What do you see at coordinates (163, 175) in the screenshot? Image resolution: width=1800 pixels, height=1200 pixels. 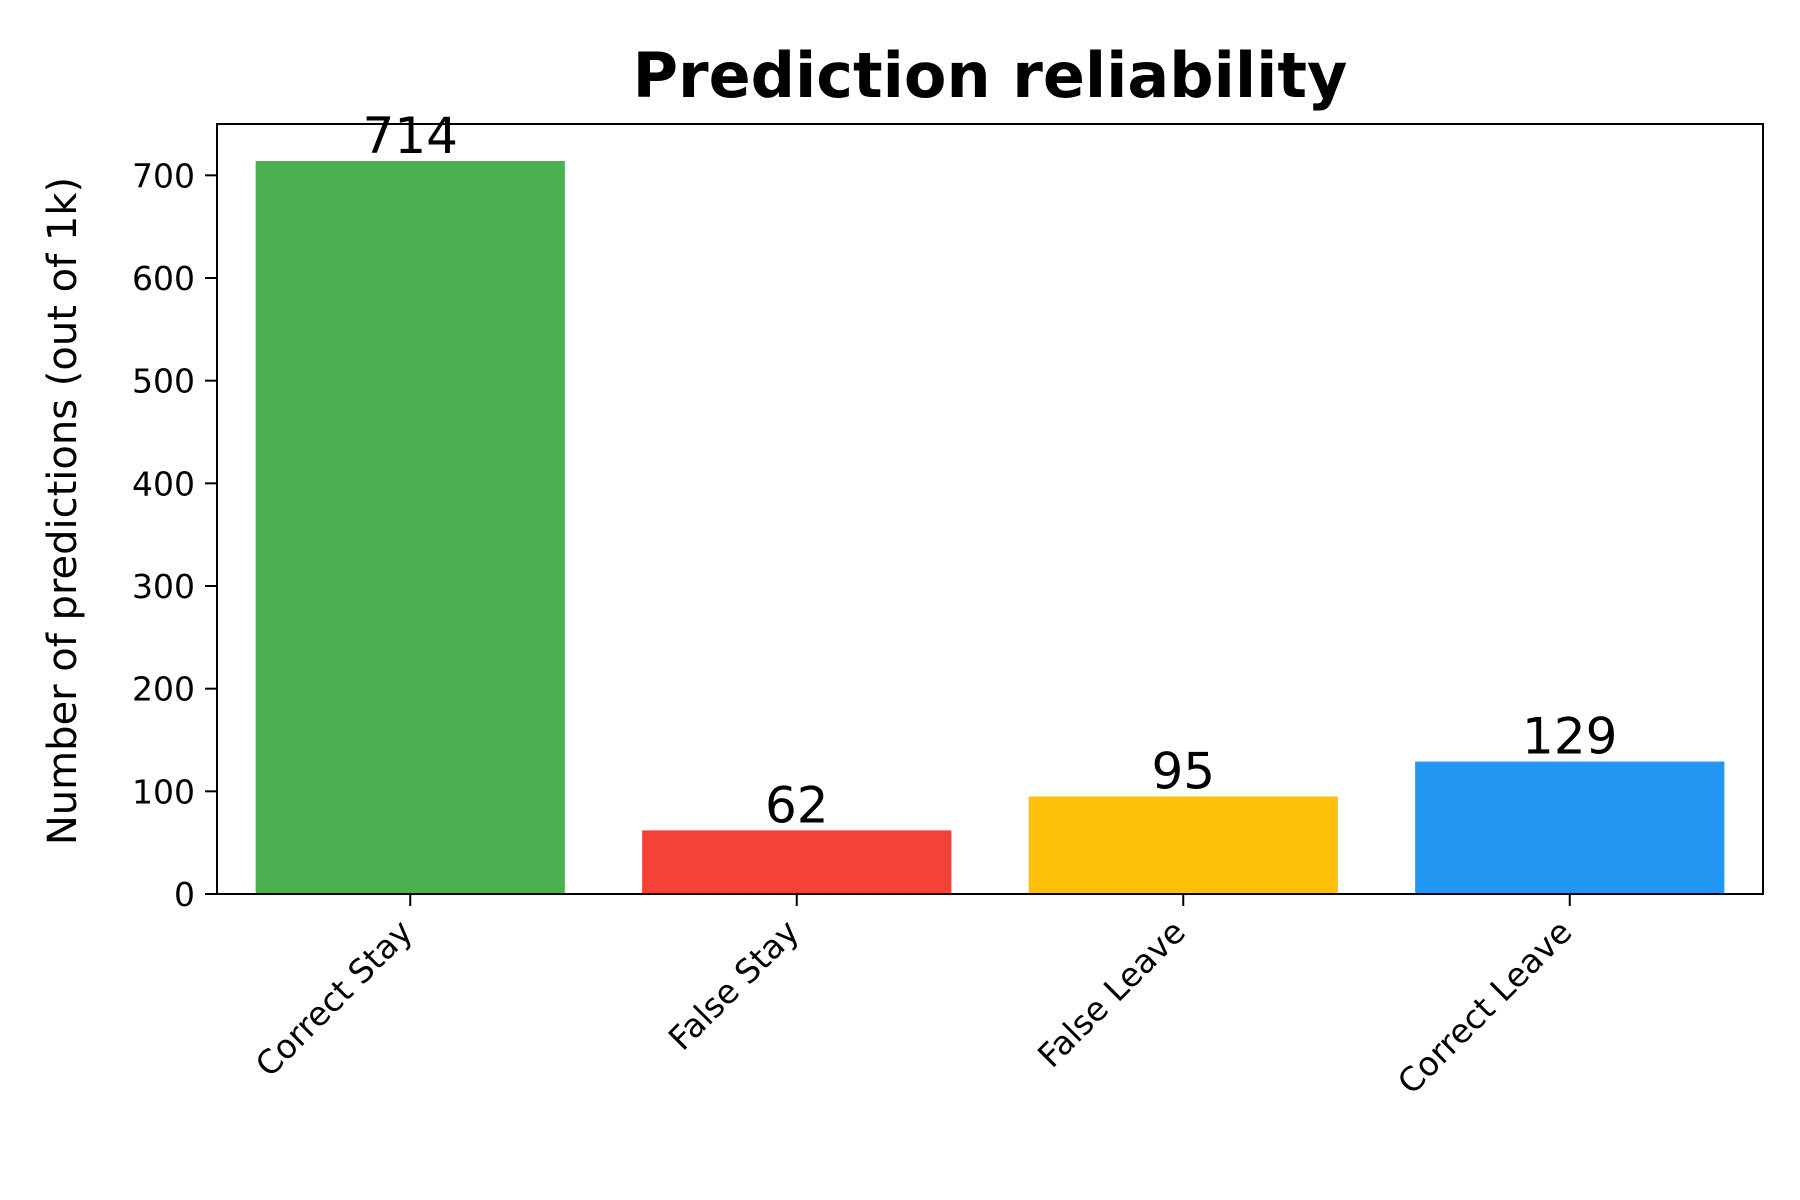 I see `y-tick-label: 700` at bounding box center [163, 175].